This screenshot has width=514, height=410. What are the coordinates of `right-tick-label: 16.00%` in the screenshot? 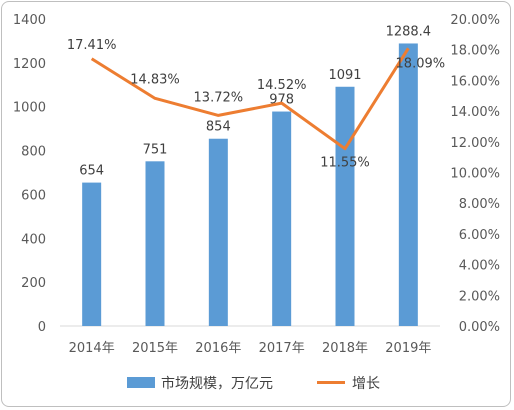 It's located at (475, 81).